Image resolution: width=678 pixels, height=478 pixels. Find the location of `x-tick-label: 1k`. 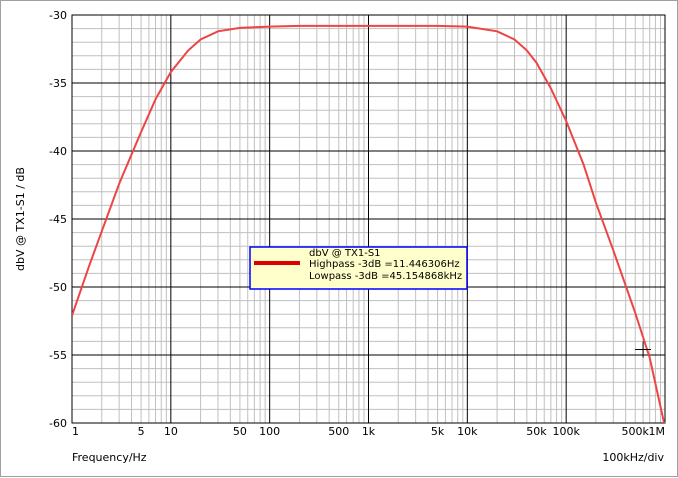

x-tick-label: 1k is located at coordinates (369, 431).